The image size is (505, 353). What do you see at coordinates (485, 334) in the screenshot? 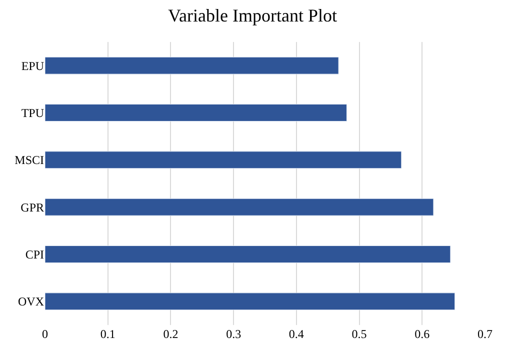
I see `x-tick-label: 0.7` at bounding box center [485, 334].